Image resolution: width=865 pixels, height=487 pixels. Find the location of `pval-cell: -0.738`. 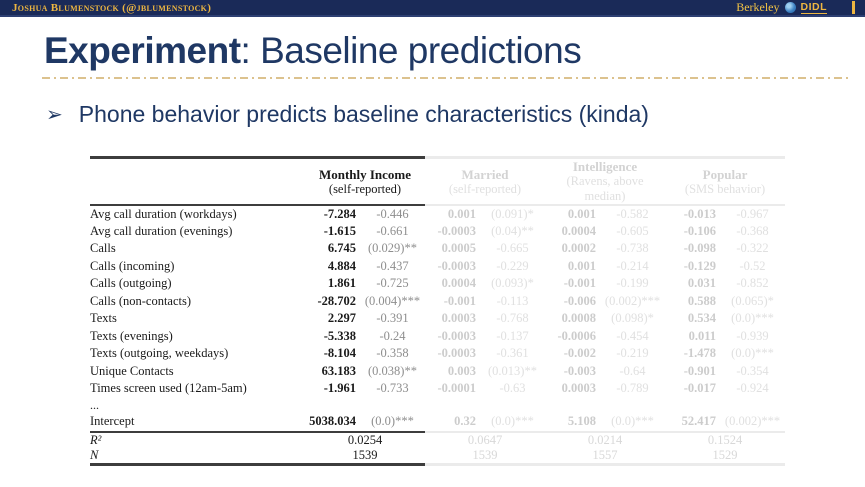

pval-cell: -0.738 is located at coordinates (632, 248).